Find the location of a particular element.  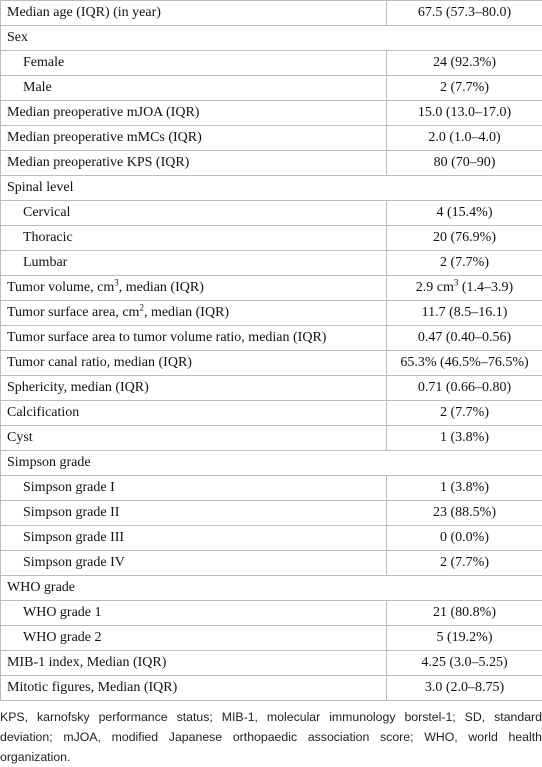

table-row: MIB-1 index, Median (IQR)4.25 (3.0–5.25) is located at coordinates (271, 663).